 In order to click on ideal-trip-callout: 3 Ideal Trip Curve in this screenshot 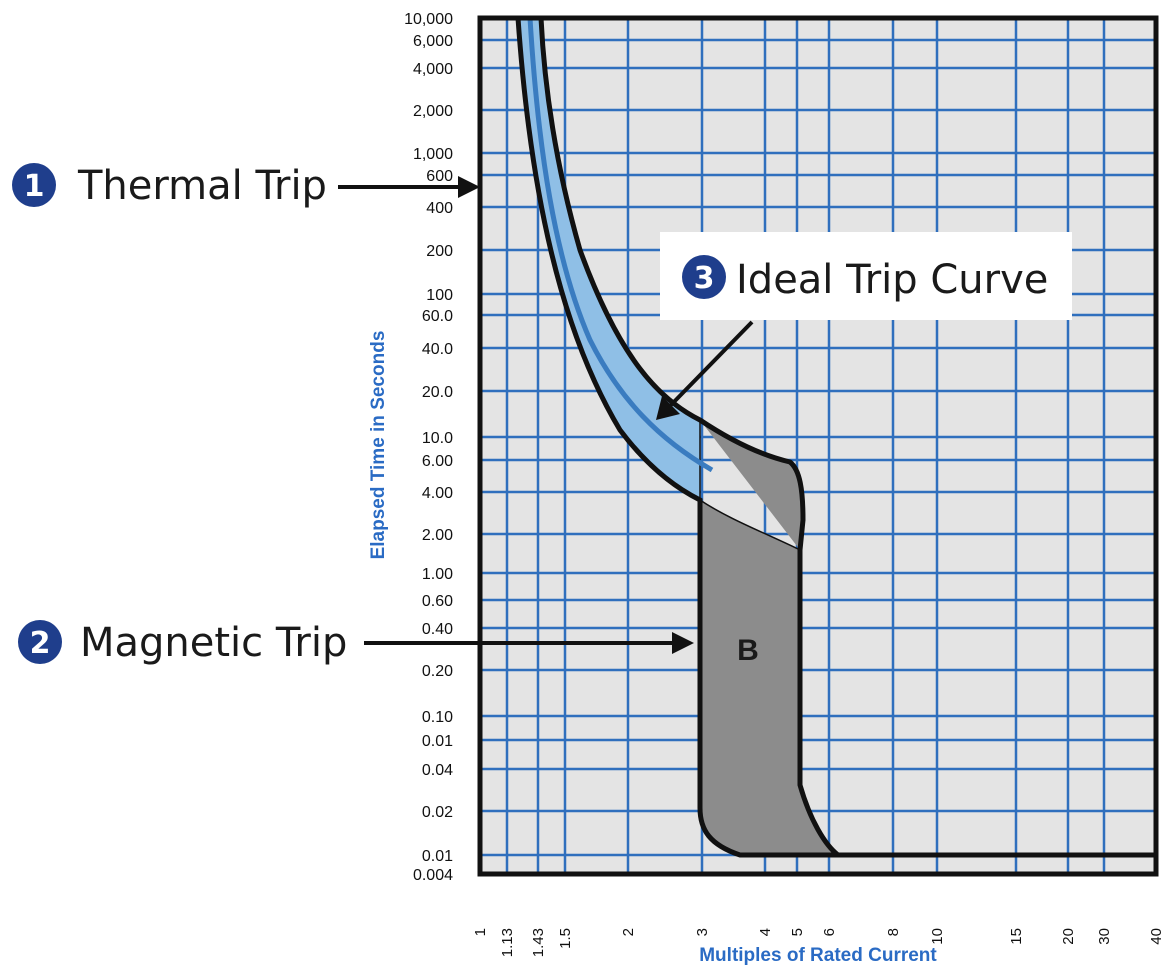, I will do `click(864, 326)`.